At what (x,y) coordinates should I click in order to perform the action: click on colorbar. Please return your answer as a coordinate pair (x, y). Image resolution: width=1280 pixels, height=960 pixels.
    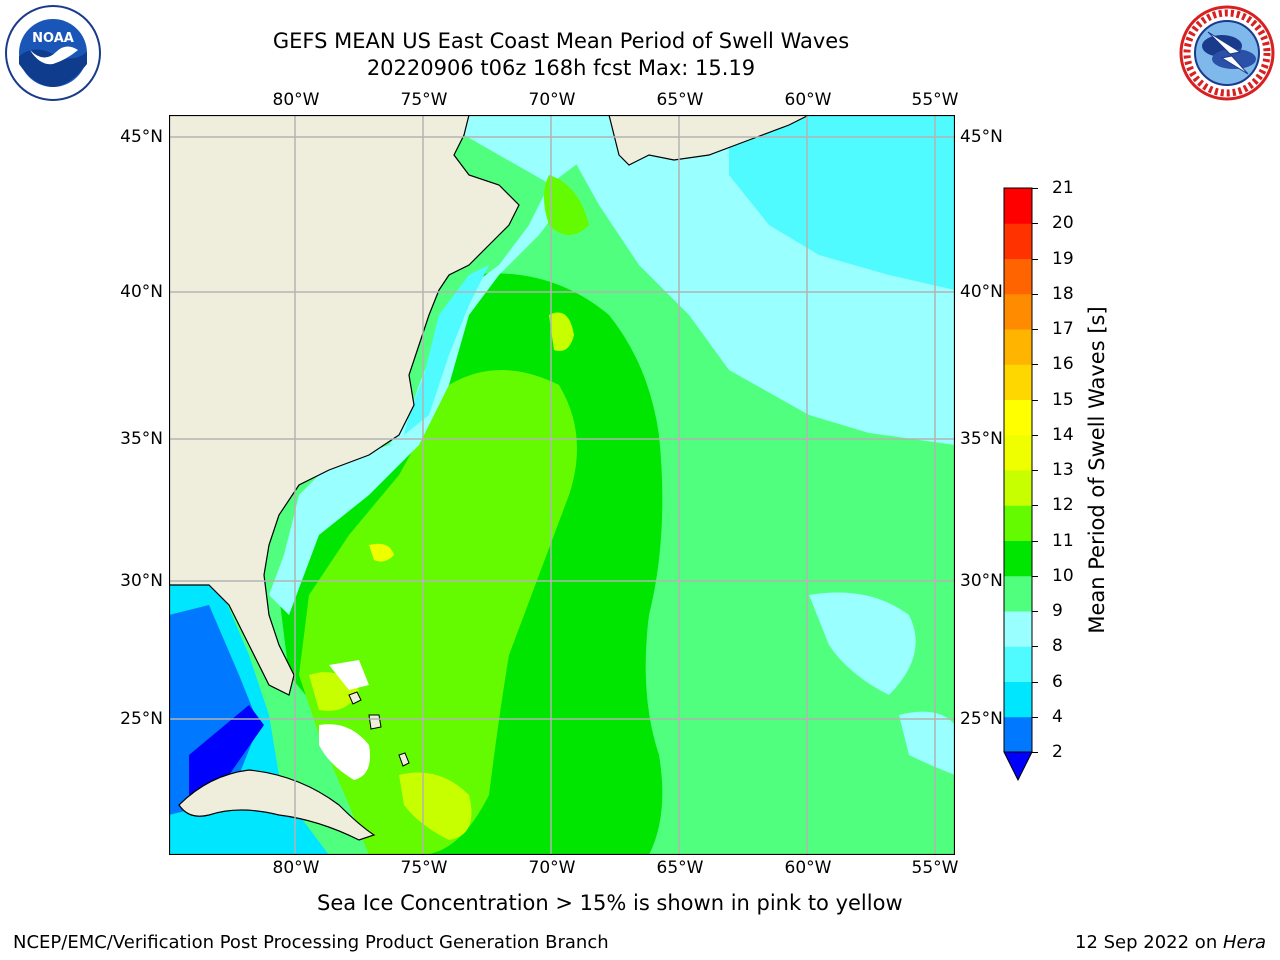
    Looking at the image, I should click on (1020, 488).